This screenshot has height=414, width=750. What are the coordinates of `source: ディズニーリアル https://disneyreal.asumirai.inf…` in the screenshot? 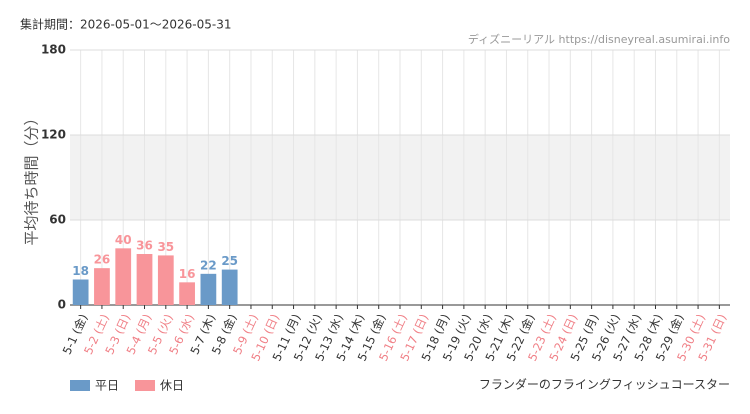 It's located at (599, 39).